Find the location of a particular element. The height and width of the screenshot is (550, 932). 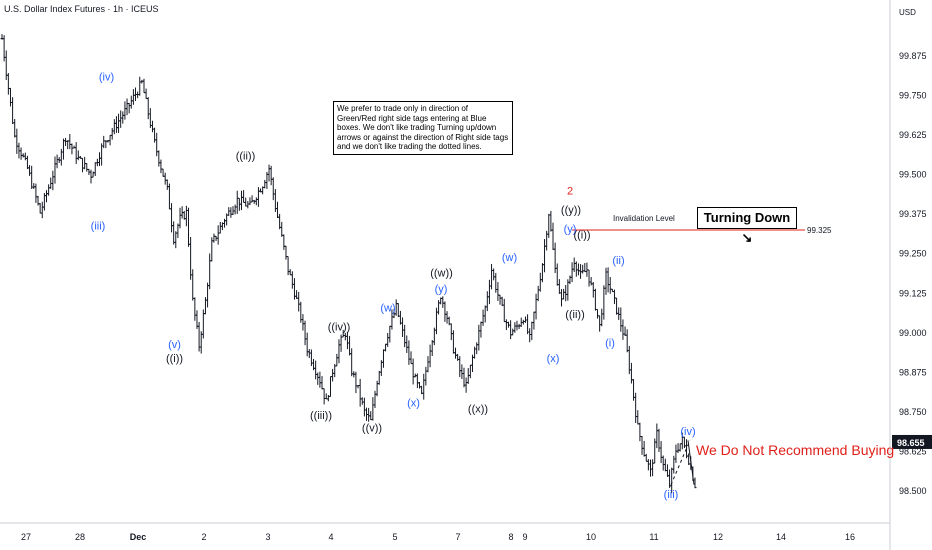

x-tick-label: 7 is located at coordinates (457, 537).